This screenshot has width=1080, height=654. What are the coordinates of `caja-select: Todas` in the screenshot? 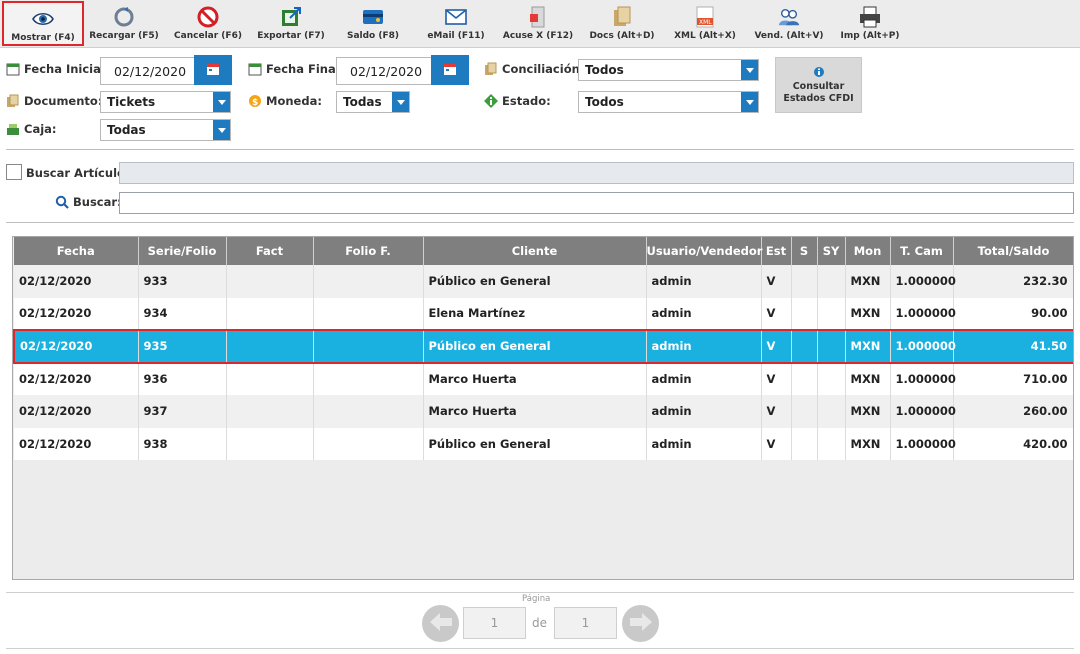 It's located at (165, 130).